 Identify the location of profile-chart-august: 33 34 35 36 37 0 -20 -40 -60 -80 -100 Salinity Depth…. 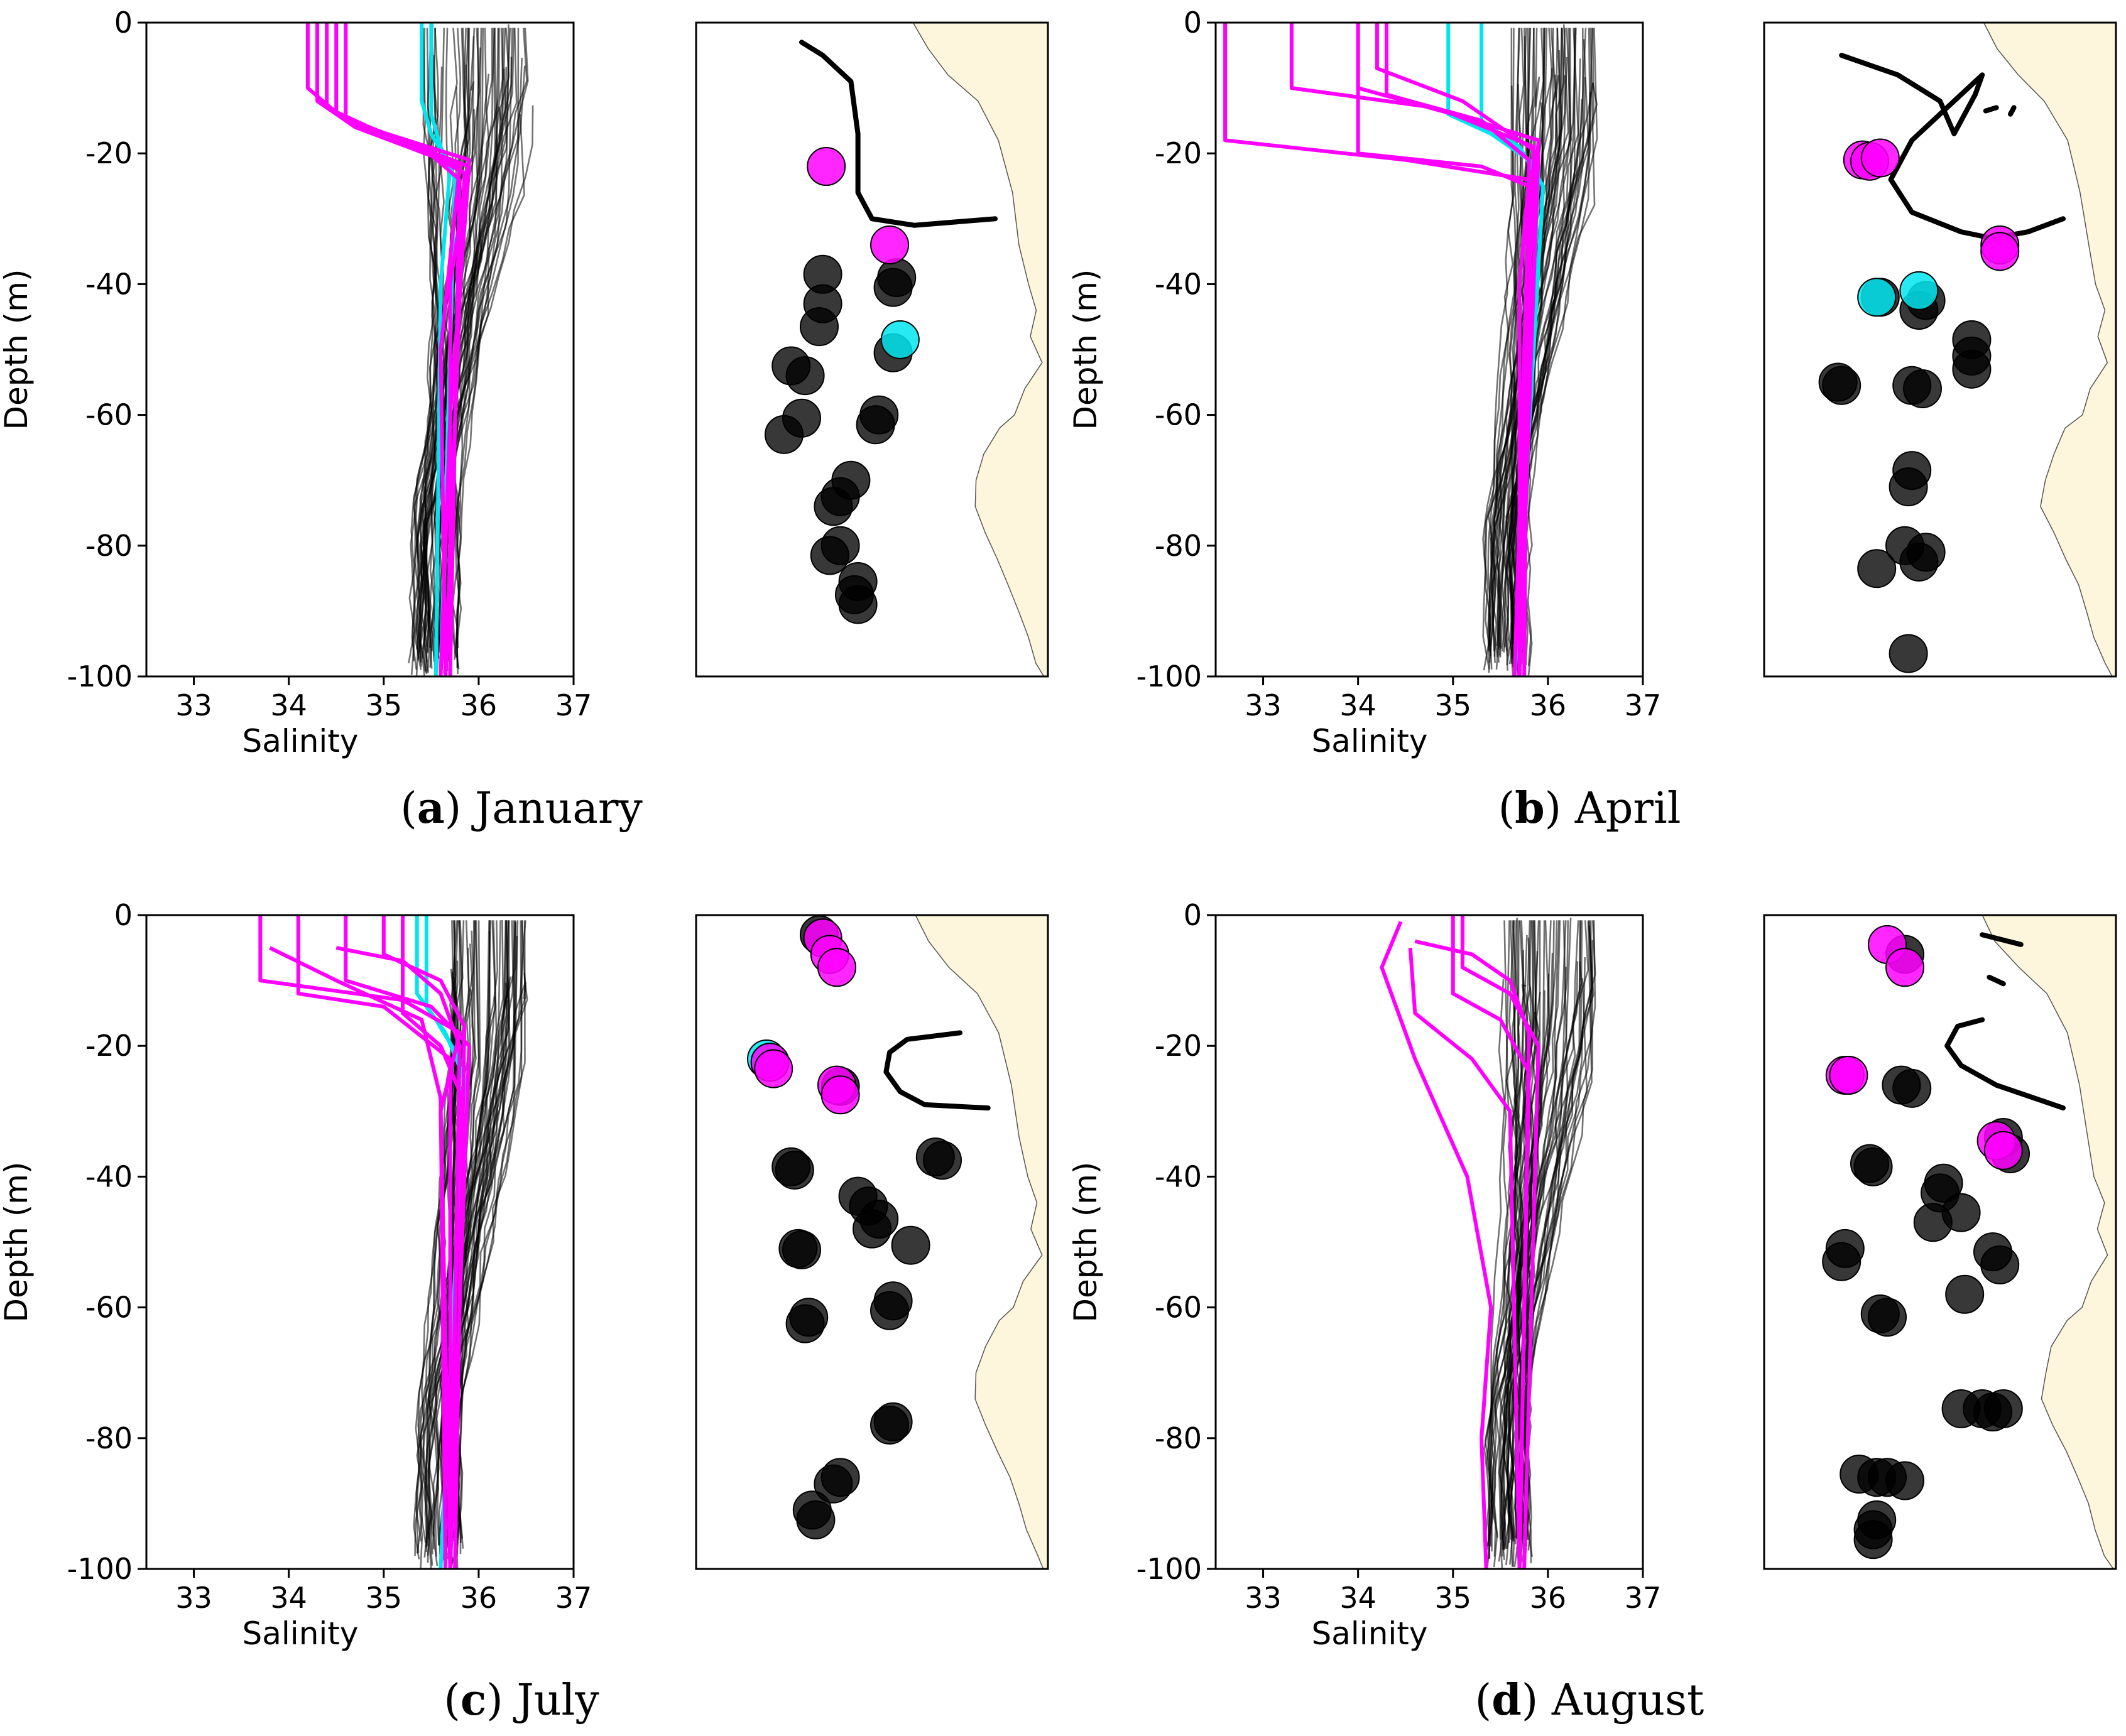
(1364, 1275).